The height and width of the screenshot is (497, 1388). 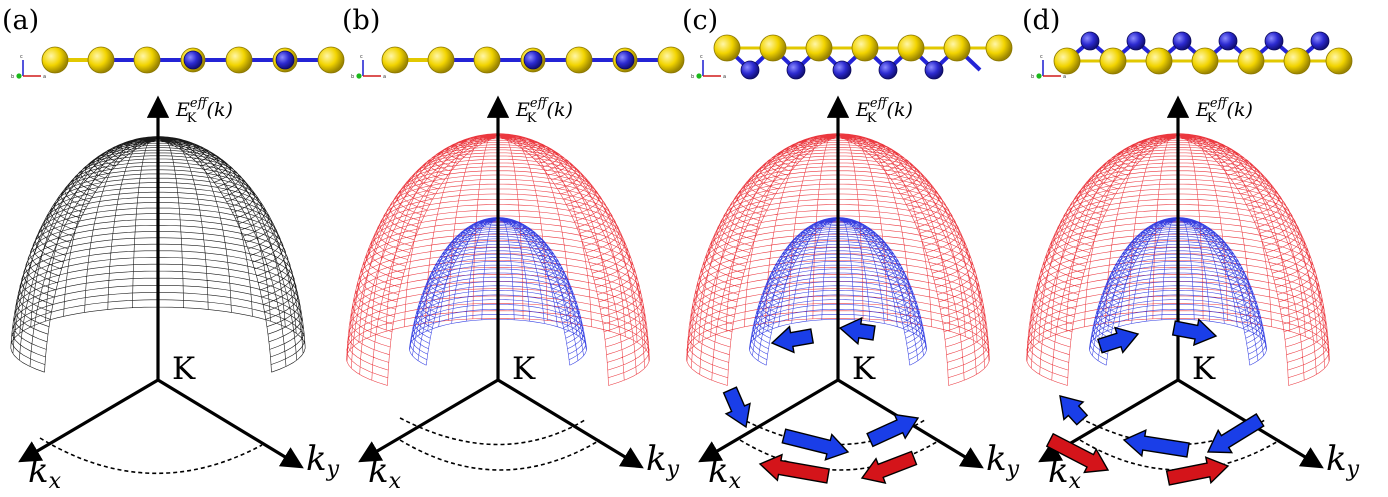 What do you see at coordinates (700, 20) in the screenshot?
I see `panel-label: (c)` at bounding box center [700, 20].